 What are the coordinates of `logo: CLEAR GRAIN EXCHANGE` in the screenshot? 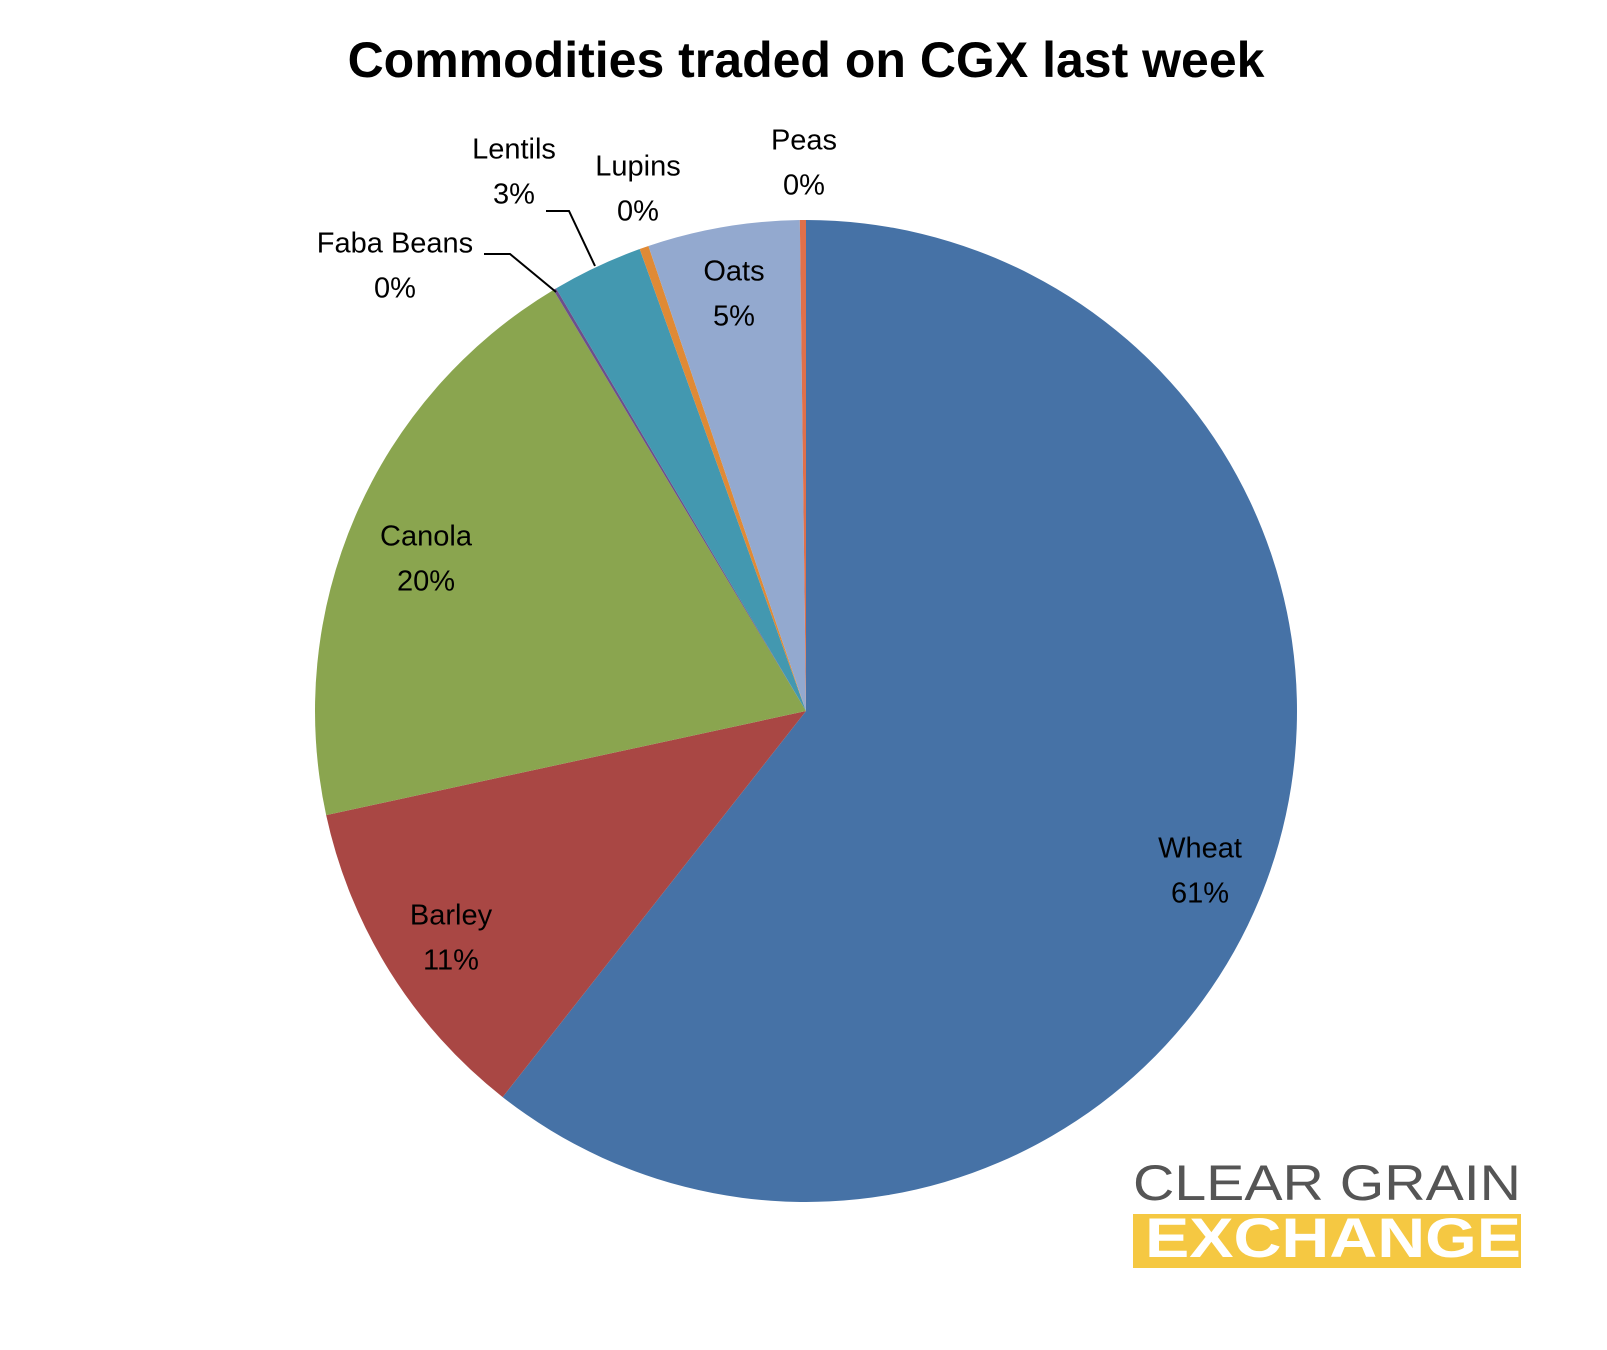 It's located at (1327, 1212).